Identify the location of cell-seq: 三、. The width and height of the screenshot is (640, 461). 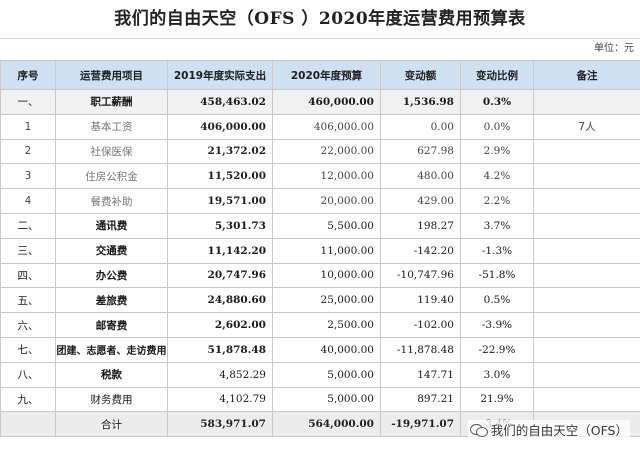
(28, 250).